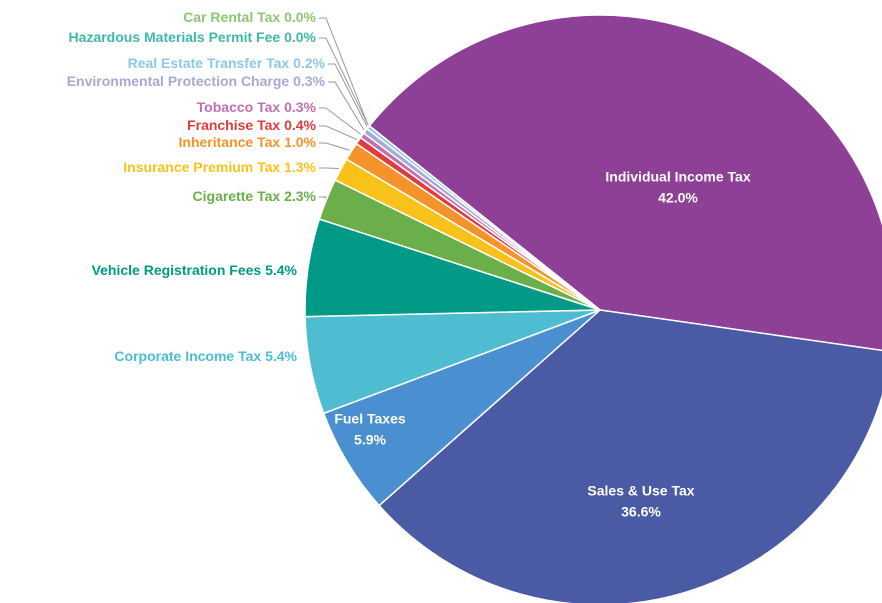 This screenshot has height=603, width=882. What do you see at coordinates (209, 63) in the screenshot?
I see `category-name: Real Estate Transfer Tax` at bounding box center [209, 63].